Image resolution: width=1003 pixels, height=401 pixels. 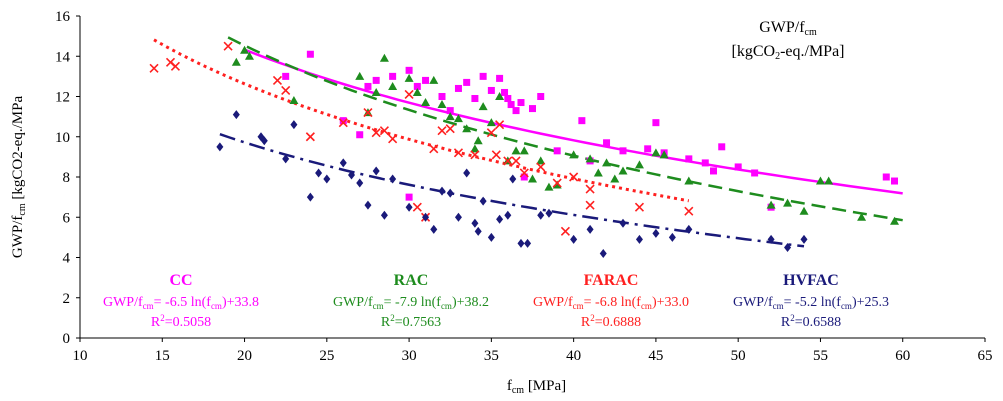 What do you see at coordinates (19, 177) in the screenshot?
I see `y-axis-label: GWP/fcm [kgCO2-eq./MPa` at bounding box center [19, 177].